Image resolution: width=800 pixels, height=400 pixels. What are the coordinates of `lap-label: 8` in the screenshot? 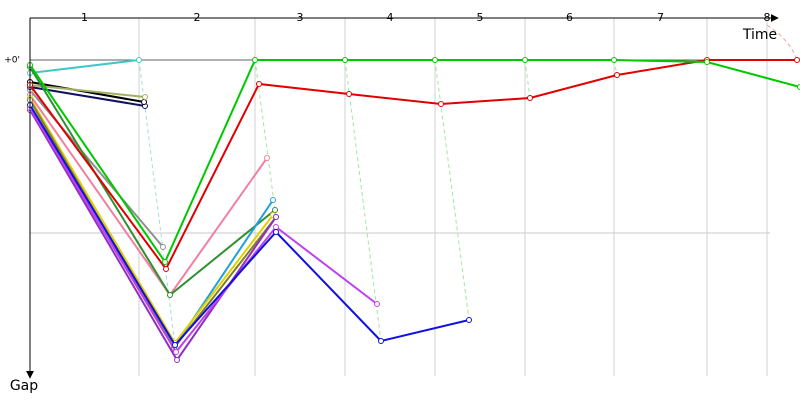 It's located at (767, 17).